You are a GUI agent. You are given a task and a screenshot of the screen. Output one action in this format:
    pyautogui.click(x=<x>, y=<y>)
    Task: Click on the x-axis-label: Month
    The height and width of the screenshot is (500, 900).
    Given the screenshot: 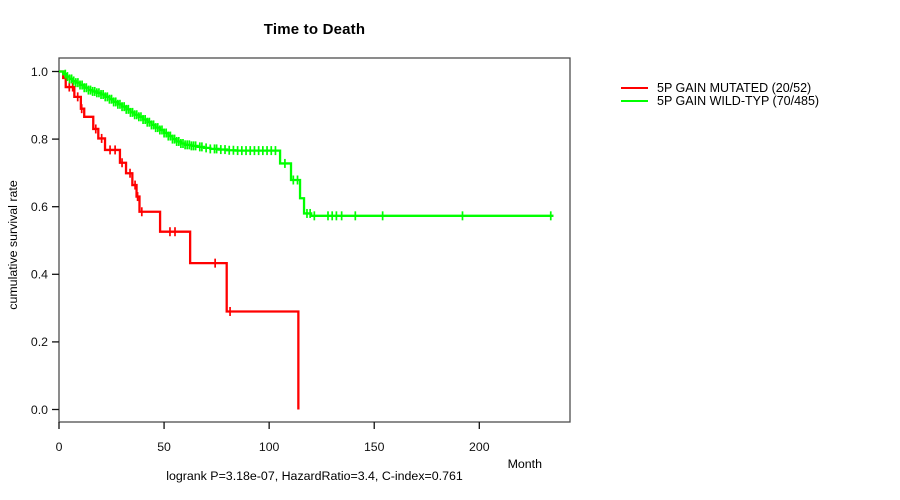 What is the action you would take?
    pyautogui.click(x=524, y=464)
    